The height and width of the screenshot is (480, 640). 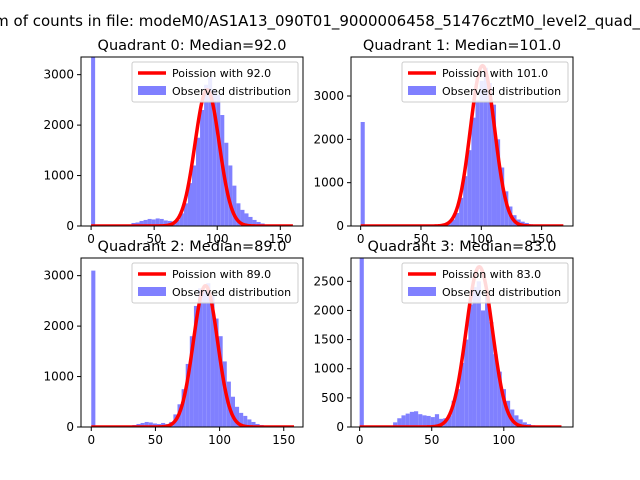 What do you see at coordinates (221, 73) in the screenshot?
I see `legend-label-poisson: Poission with 92.0` at bounding box center [221, 73].